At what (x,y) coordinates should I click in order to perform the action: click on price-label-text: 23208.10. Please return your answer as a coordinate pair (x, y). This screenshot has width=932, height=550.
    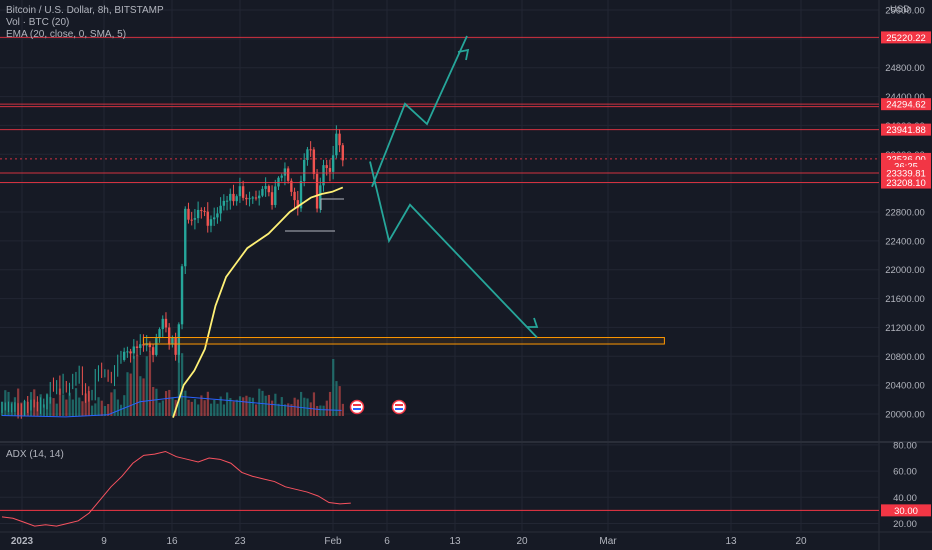
    Looking at the image, I should click on (906, 183).